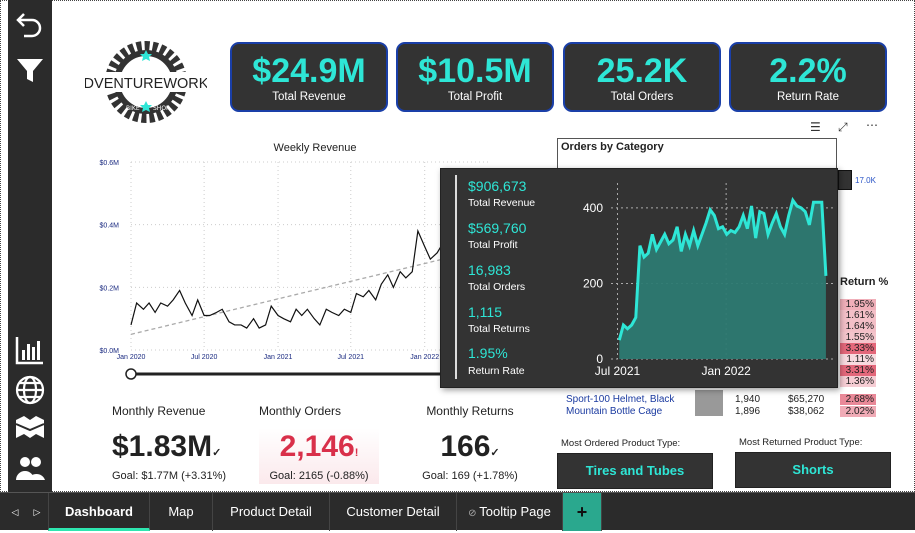 This screenshot has width=915, height=533. What do you see at coordinates (813, 470) in the screenshot?
I see `most-returned-value: Shorts` at bounding box center [813, 470].